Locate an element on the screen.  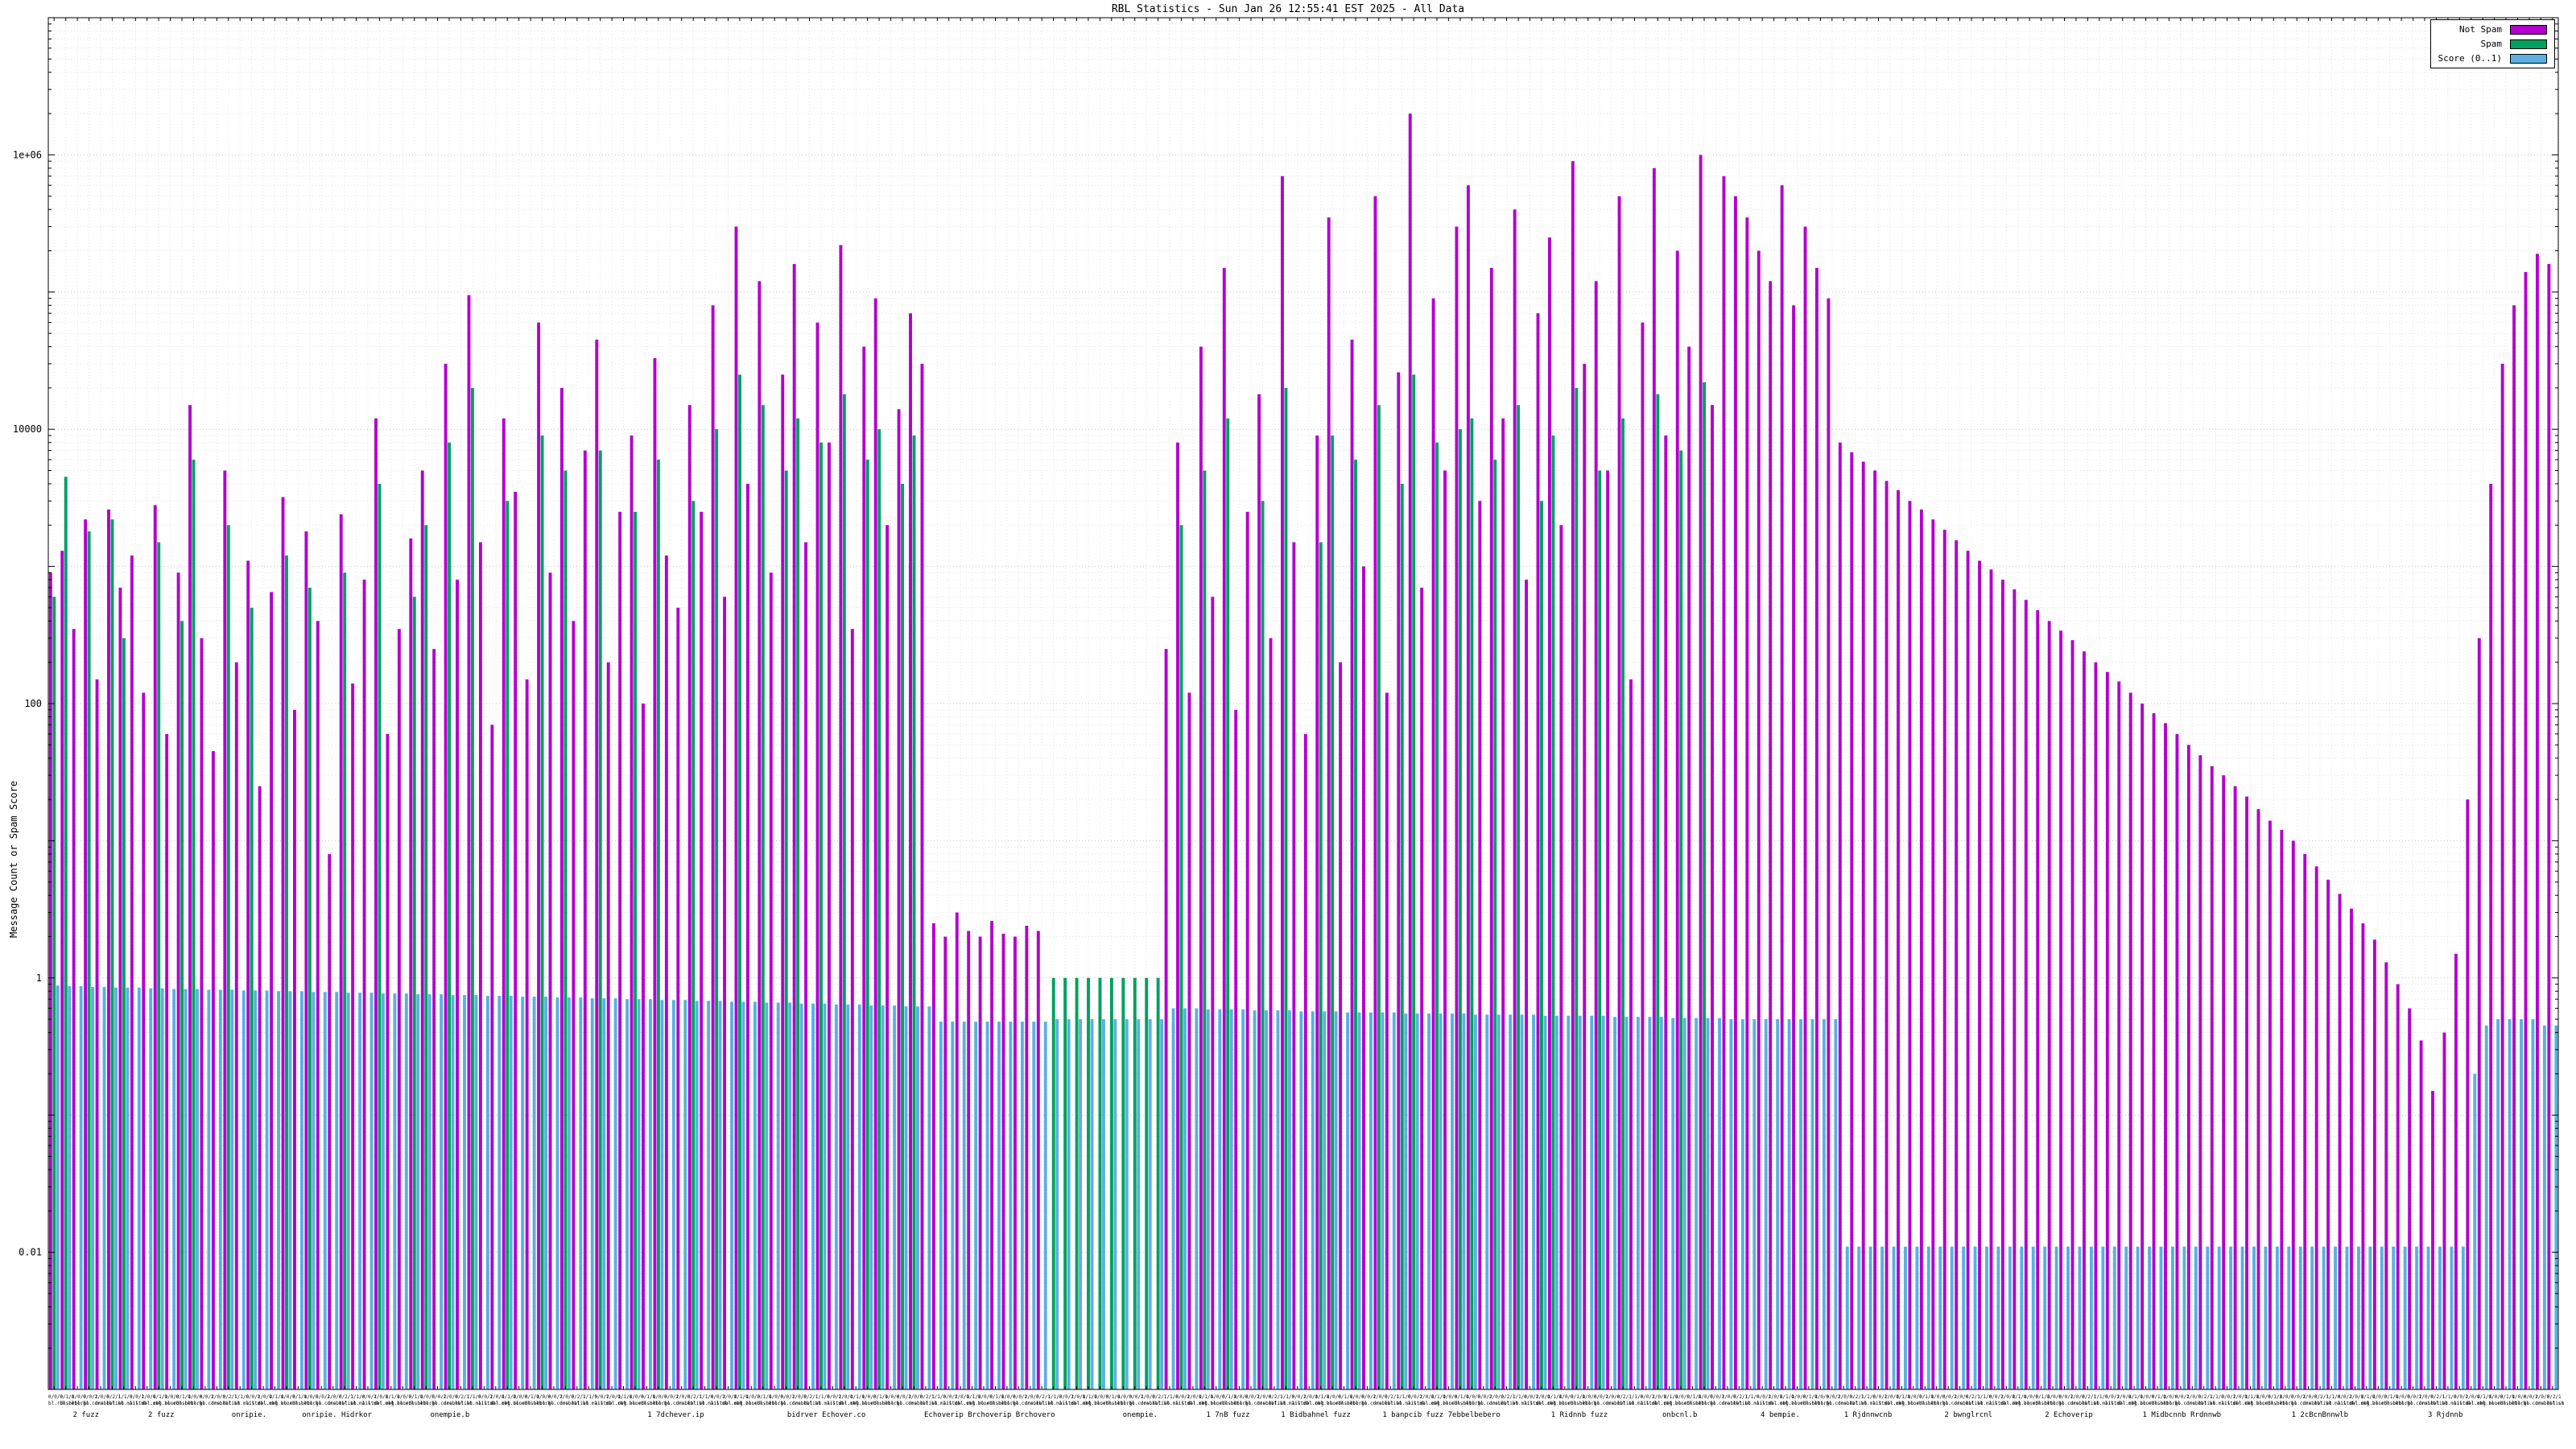
svg-text: 4 bempie. is located at coordinates (1780, 1415).